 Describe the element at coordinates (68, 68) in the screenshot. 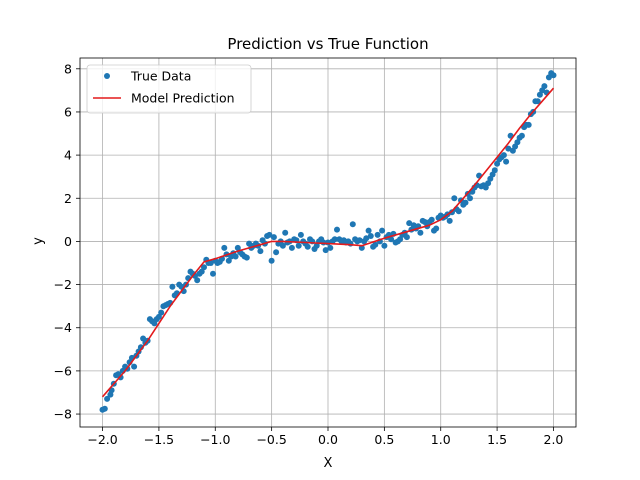

I see `y-tick-label: 8` at that location.